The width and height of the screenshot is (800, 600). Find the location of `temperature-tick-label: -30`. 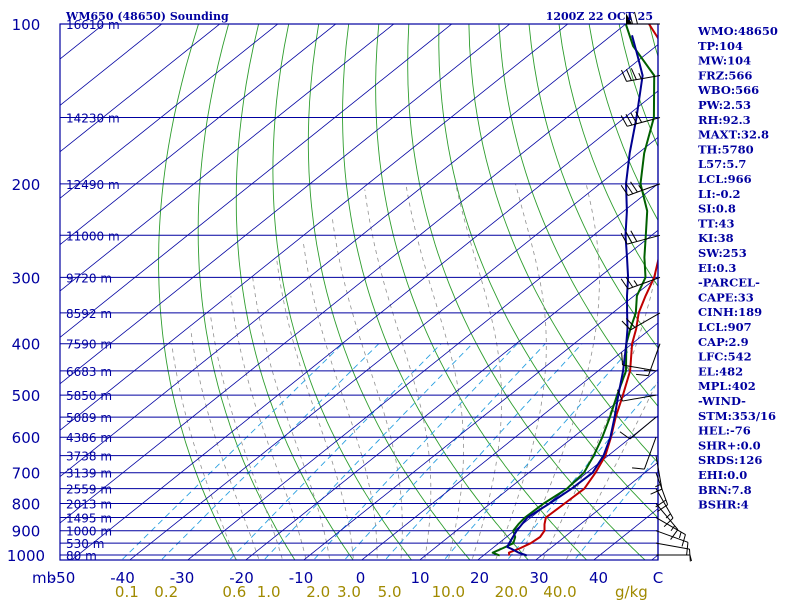

temperature-tick-label: -30 is located at coordinates (182, 578).